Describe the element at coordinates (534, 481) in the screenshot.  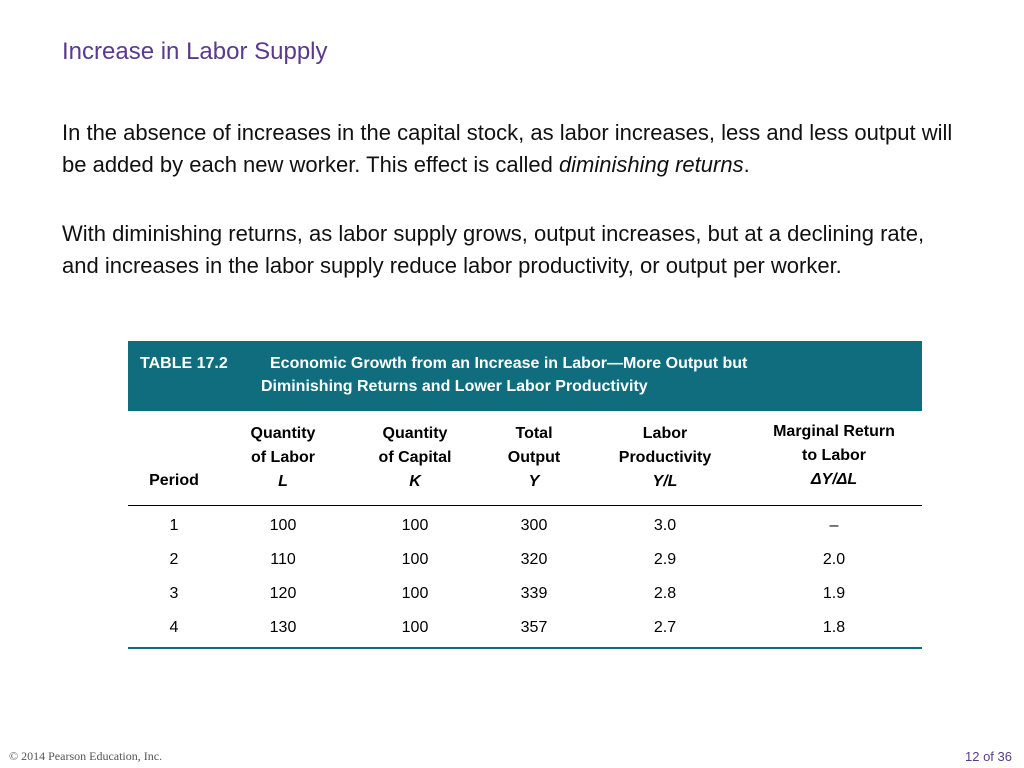
I see `header-symbol: Y` at that location.